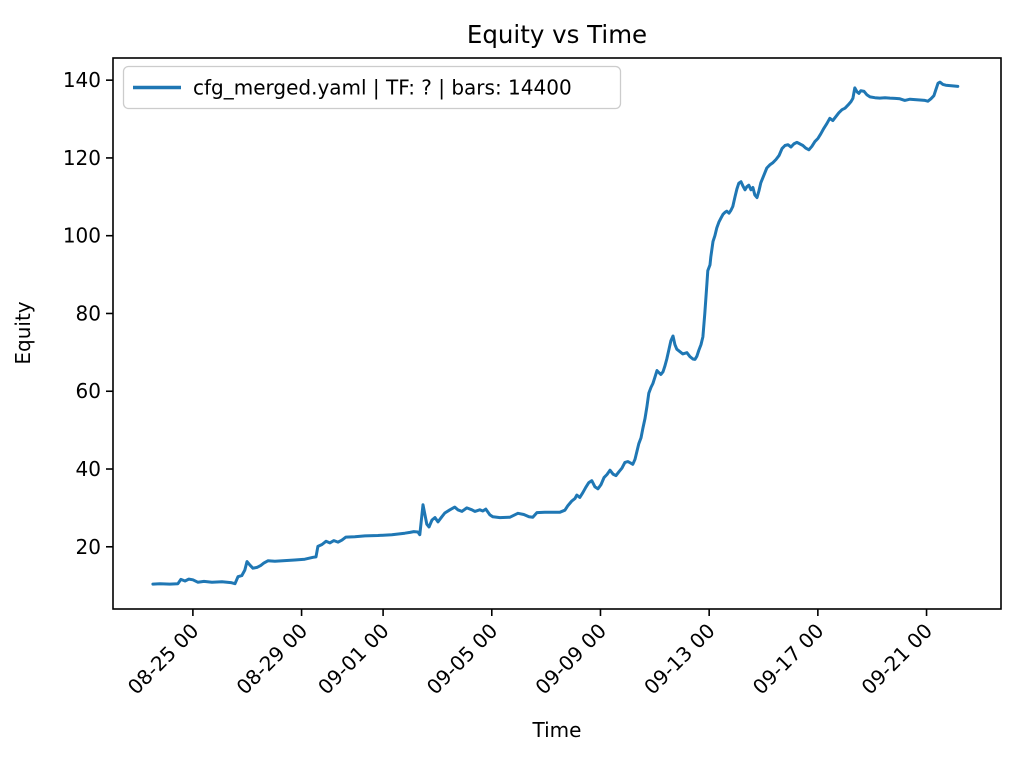  What do you see at coordinates (272, 659) in the screenshot?
I see `x-tick-label: 08-29 00` at bounding box center [272, 659].